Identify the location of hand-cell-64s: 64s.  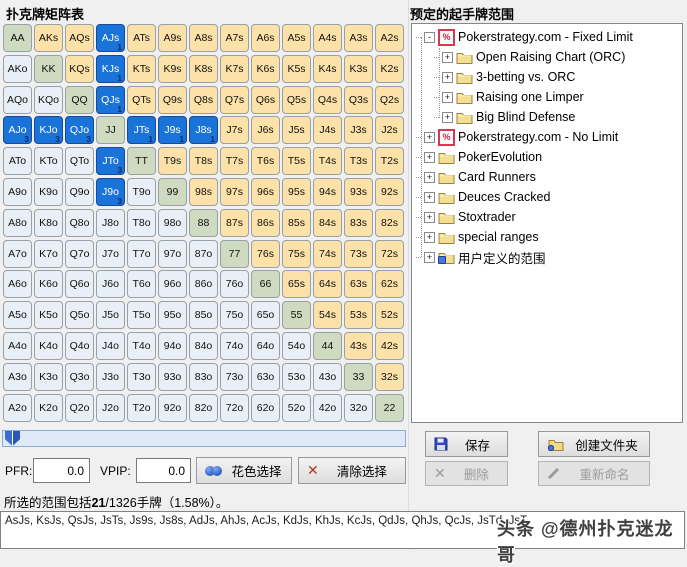
(327, 284).